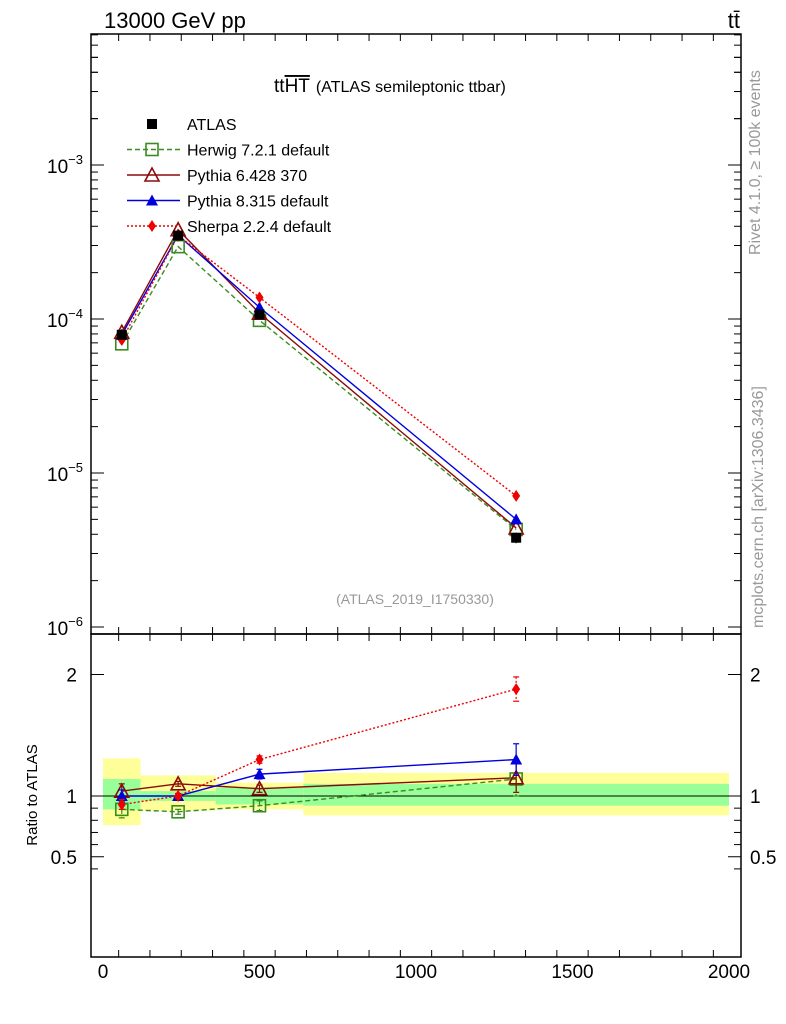 This screenshot has height=1024, width=786. Describe the element at coordinates (572, 972) in the screenshot. I see `x-tick-label: 1500` at that location.